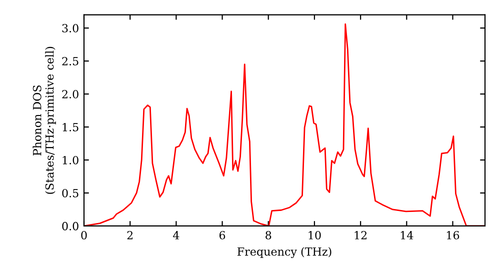  What do you see at coordinates (70, 193) in the screenshot?
I see `y-tick-label: 0.5` at bounding box center [70, 193].